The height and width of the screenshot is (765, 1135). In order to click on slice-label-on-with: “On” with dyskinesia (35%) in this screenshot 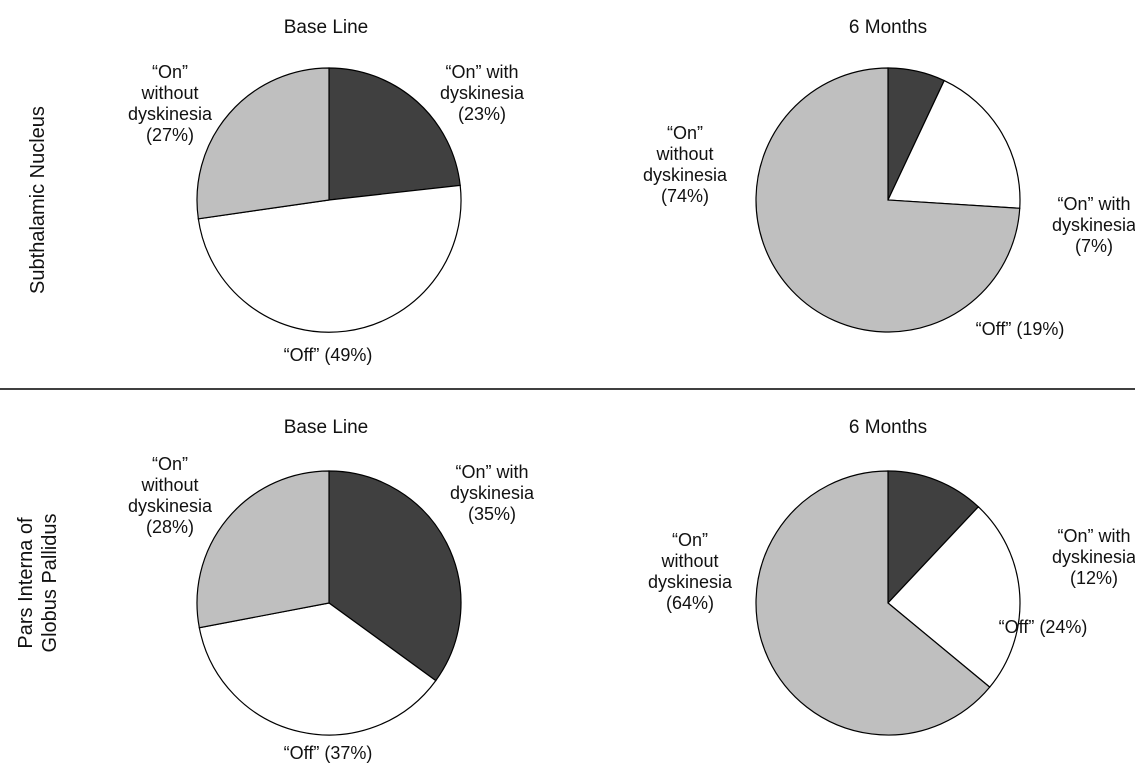, I will do `click(492, 493)`.